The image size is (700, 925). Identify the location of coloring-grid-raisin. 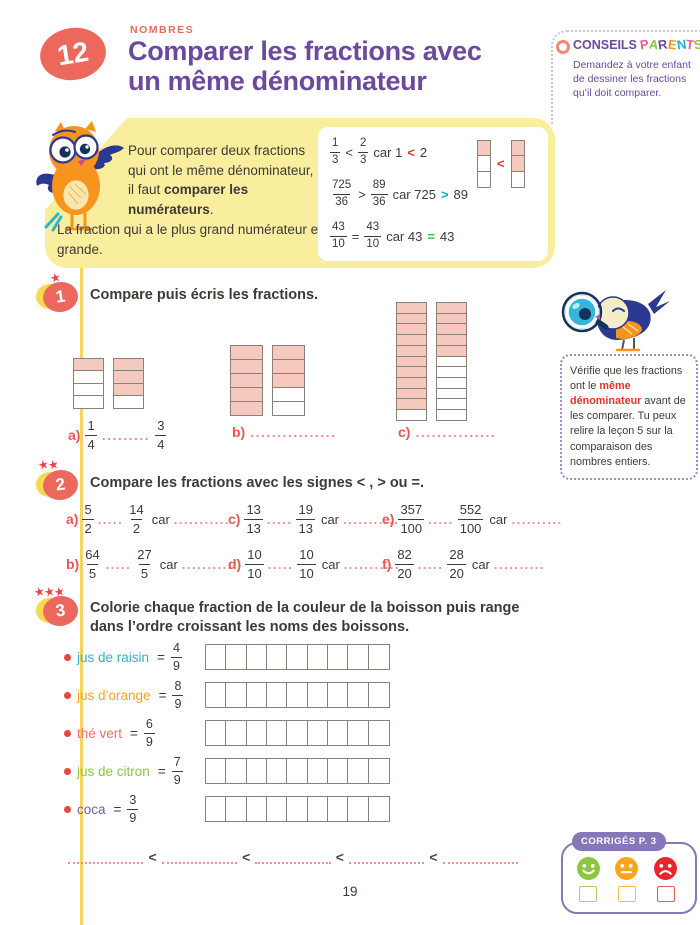
(297, 657).